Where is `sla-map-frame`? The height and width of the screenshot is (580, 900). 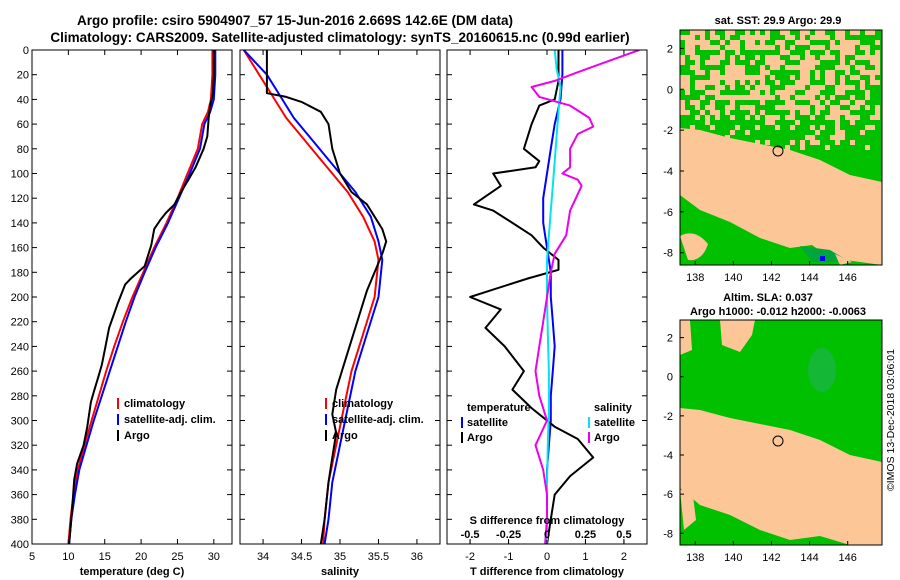
sla-map-frame is located at coordinates (781, 432).